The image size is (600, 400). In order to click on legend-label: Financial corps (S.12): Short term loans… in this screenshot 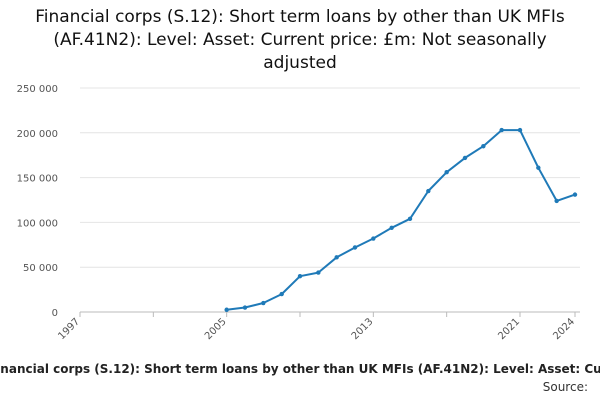, I will do `click(300, 369)`.